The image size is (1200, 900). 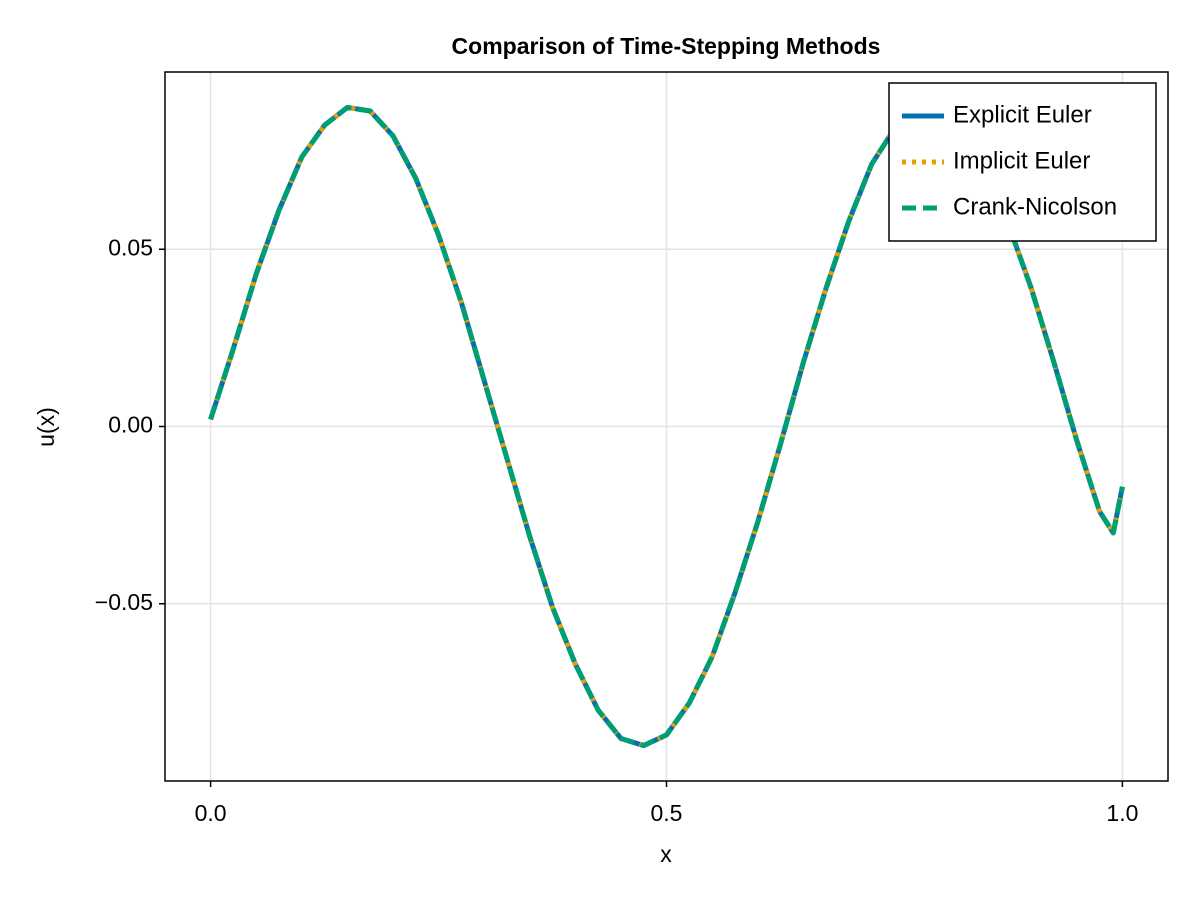 I want to click on x-axis-label: x, so click(x=666, y=854).